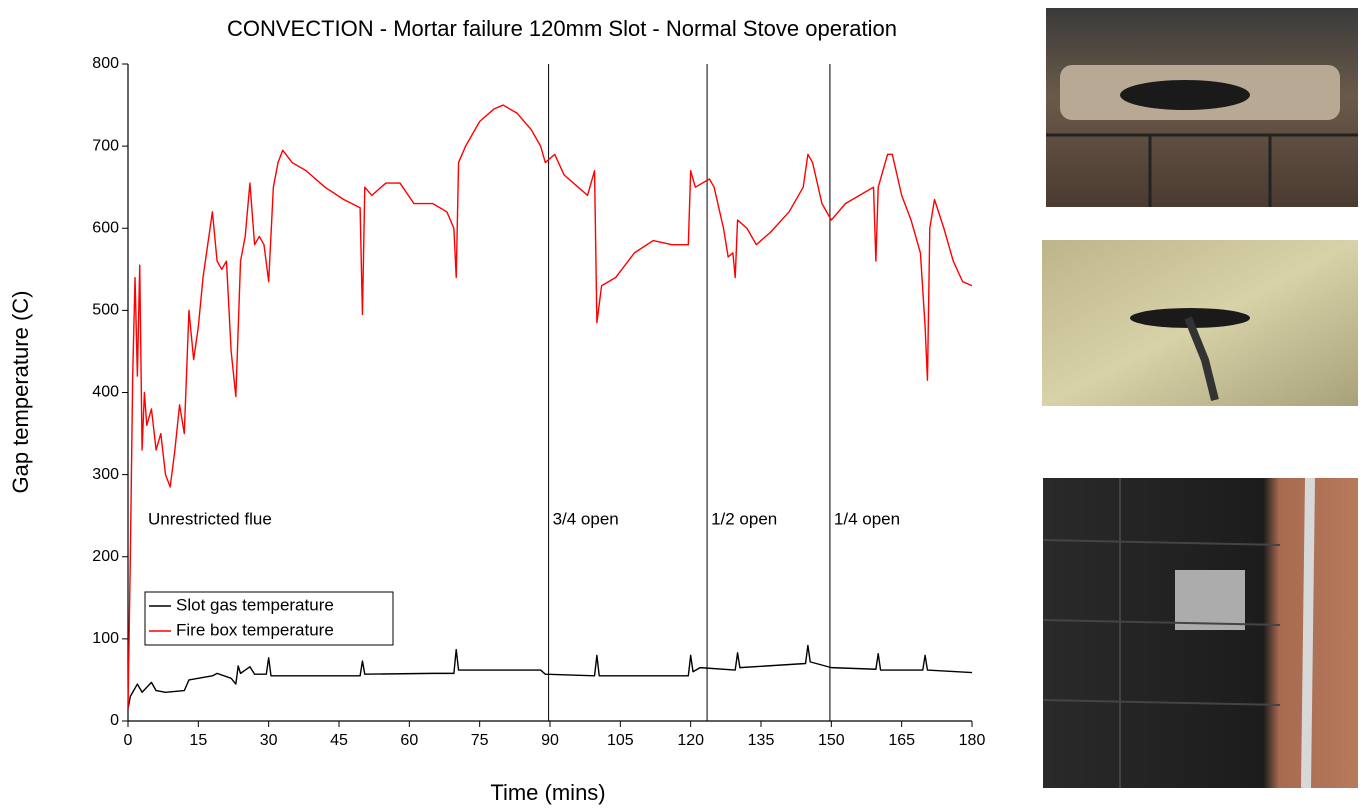 This screenshot has width=1363, height=808. I want to click on photo-insulation, so click(1200, 323).